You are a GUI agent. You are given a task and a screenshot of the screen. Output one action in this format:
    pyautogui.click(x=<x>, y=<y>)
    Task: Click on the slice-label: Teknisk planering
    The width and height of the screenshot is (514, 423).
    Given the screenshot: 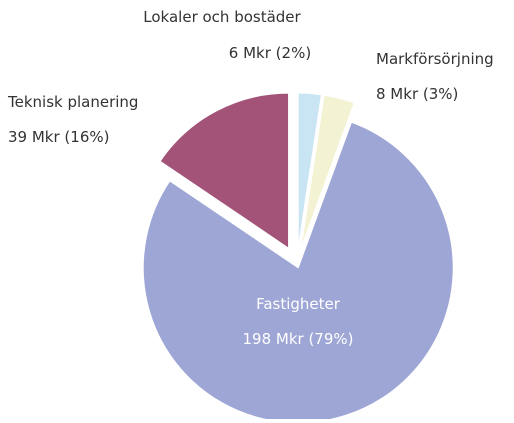 What is the action you would take?
    pyautogui.click(x=72, y=102)
    